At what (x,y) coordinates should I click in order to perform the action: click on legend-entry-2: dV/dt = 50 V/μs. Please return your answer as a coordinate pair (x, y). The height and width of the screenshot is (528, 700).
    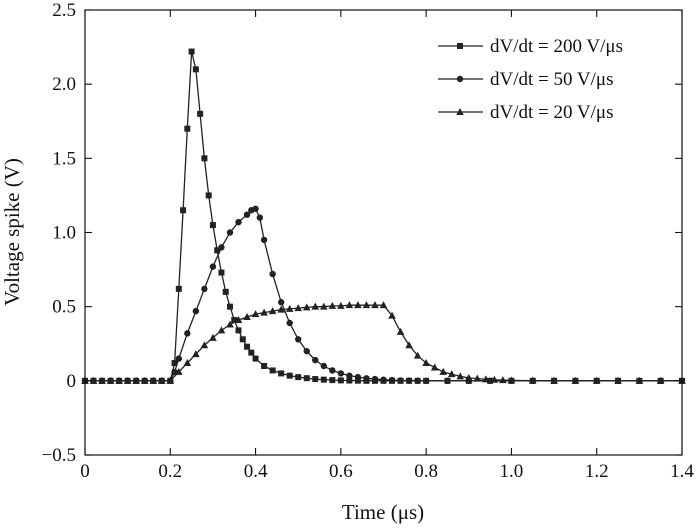
    Looking at the image, I should click on (525, 79).